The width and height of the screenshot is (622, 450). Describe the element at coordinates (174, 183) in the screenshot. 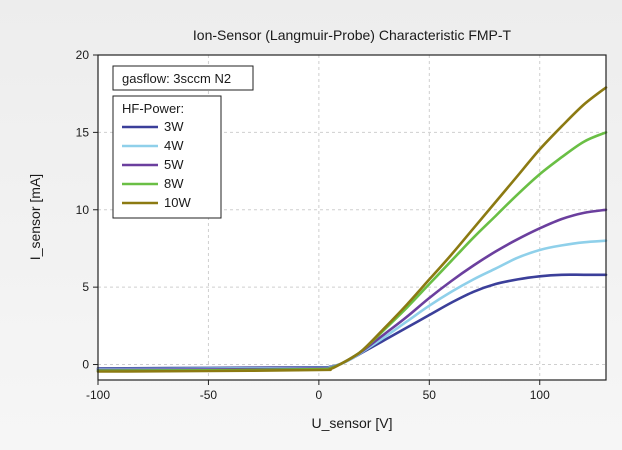

I see `legend-label-8w: 8W` at that location.